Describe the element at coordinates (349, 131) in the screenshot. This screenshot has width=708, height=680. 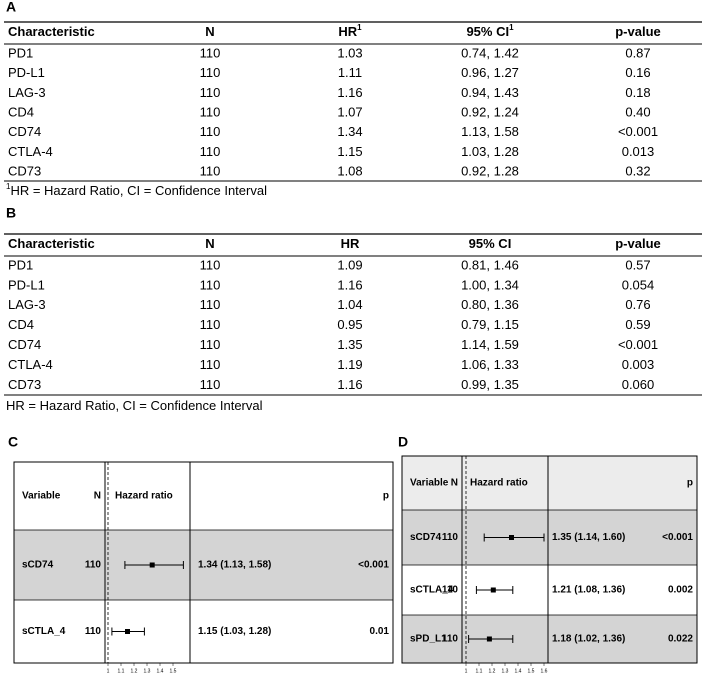
I see `table-cell: 1.34` at that location.